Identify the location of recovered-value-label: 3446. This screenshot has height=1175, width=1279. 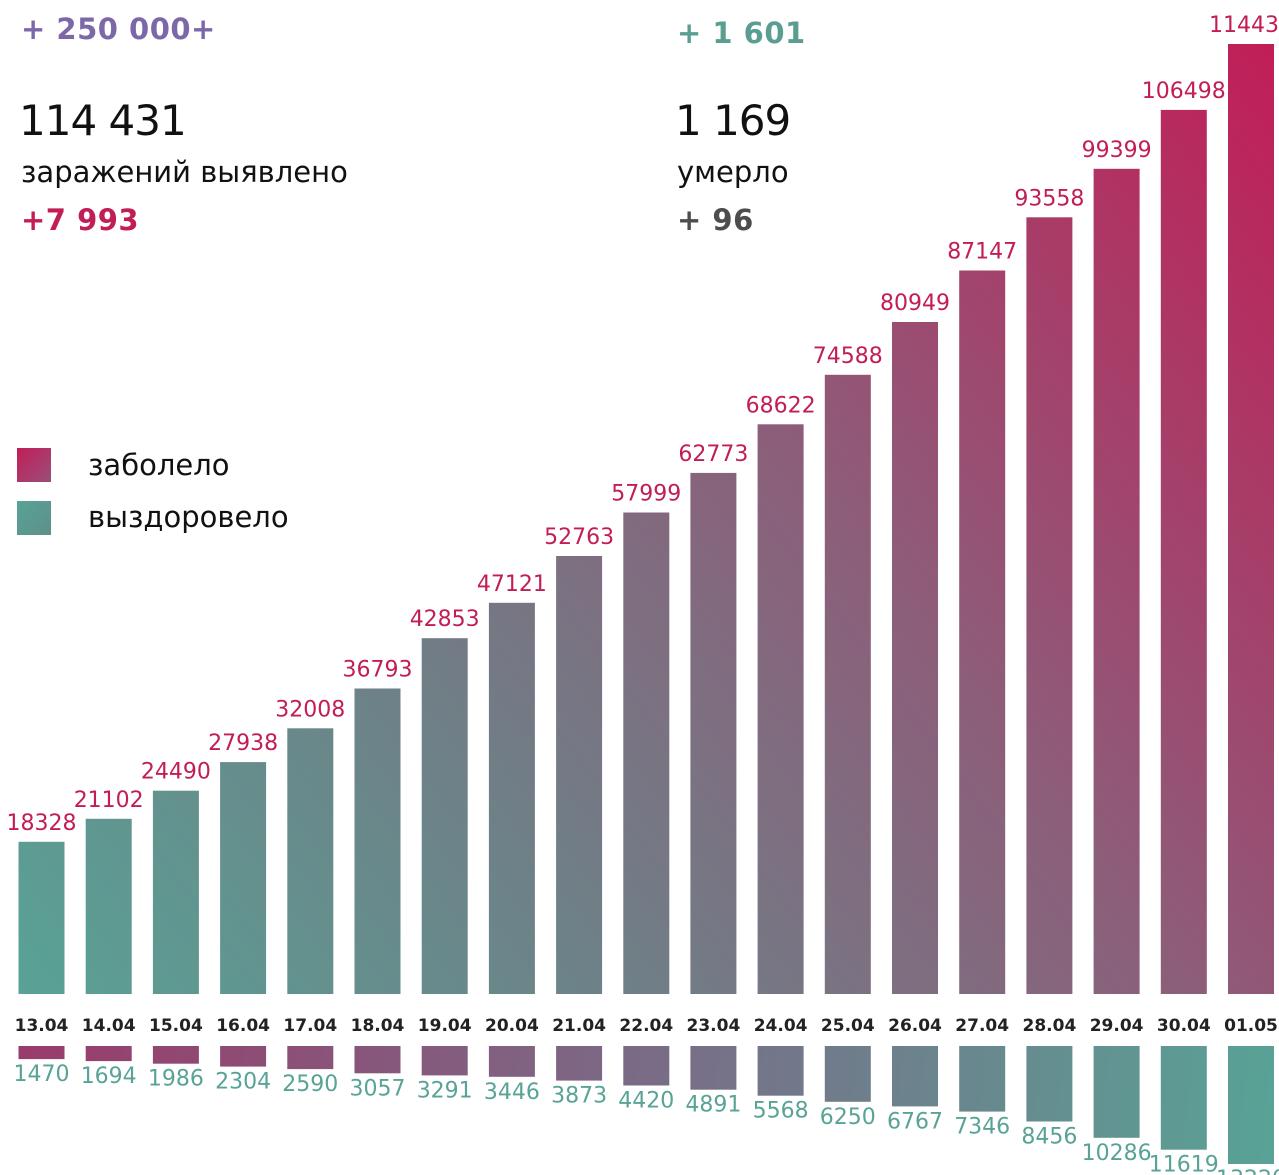
(512, 1092).